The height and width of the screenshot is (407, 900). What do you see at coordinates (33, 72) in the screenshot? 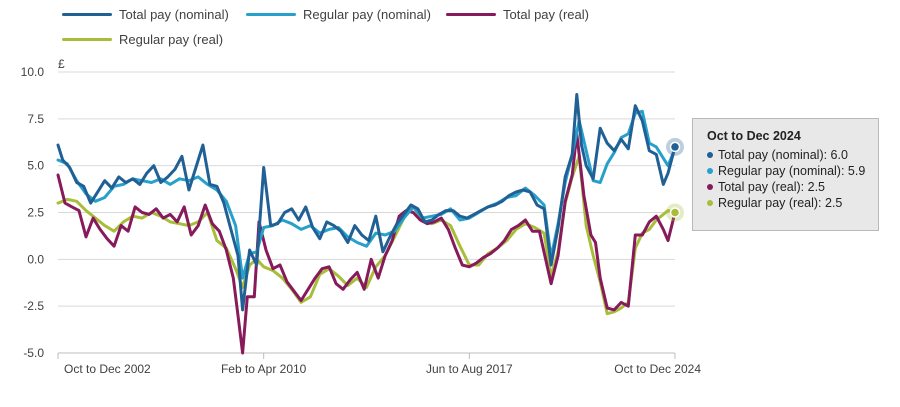
I see `y-tick-label: 10.0` at bounding box center [33, 72].